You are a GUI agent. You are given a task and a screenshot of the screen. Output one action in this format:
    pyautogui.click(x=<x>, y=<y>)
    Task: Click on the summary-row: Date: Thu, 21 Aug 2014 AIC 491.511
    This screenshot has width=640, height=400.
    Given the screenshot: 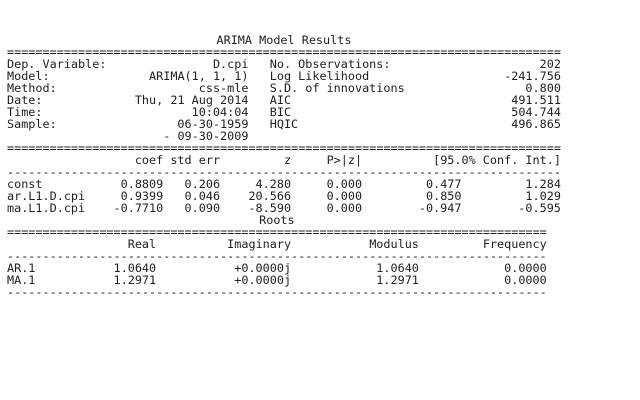 What is the action you would take?
    pyautogui.click(x=284, y=100)
    